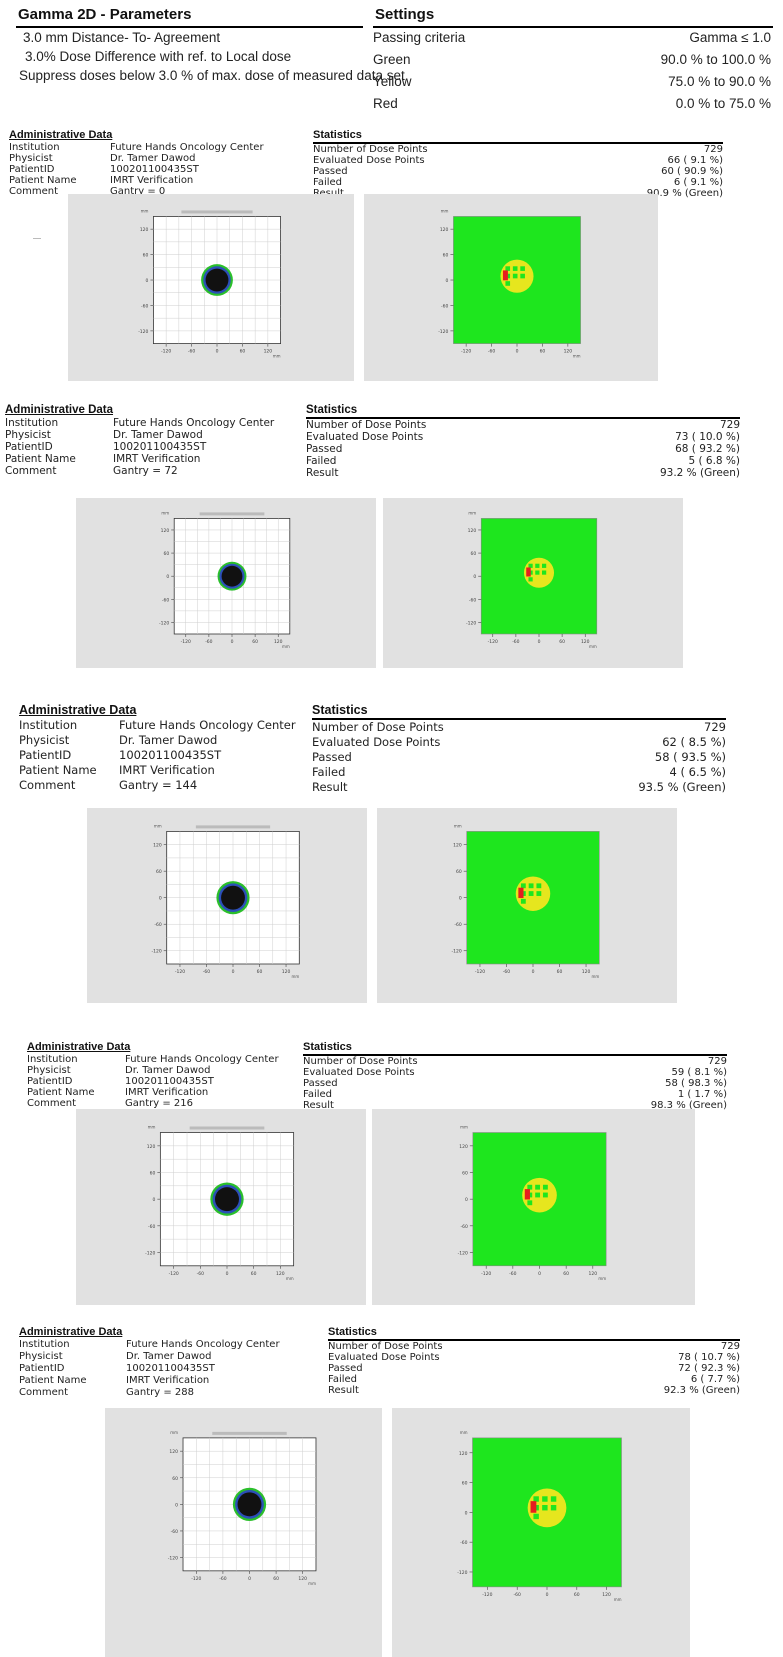 The height and width of the screenshot is (1657, 783). What do you see at coordinates (145, 471) in the screenshot?
I see `comment-value: Gantry = 72` at bounding box center [145, 471].